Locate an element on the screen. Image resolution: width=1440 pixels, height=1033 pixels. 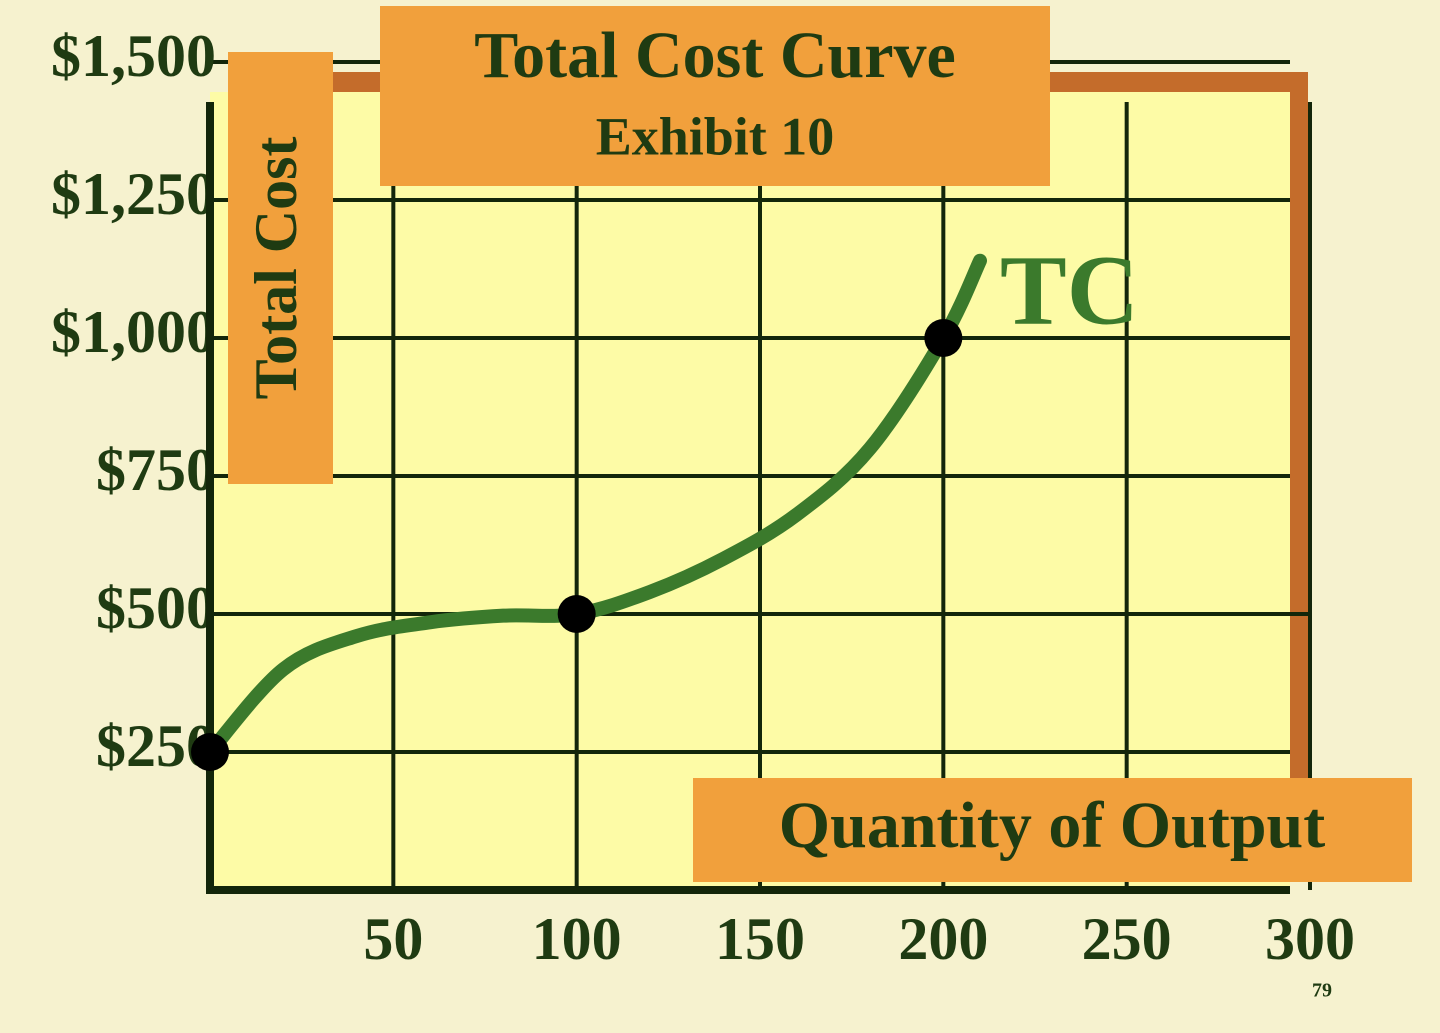
chart-title: Total Cost Curve is located at coordinates (715, 55).